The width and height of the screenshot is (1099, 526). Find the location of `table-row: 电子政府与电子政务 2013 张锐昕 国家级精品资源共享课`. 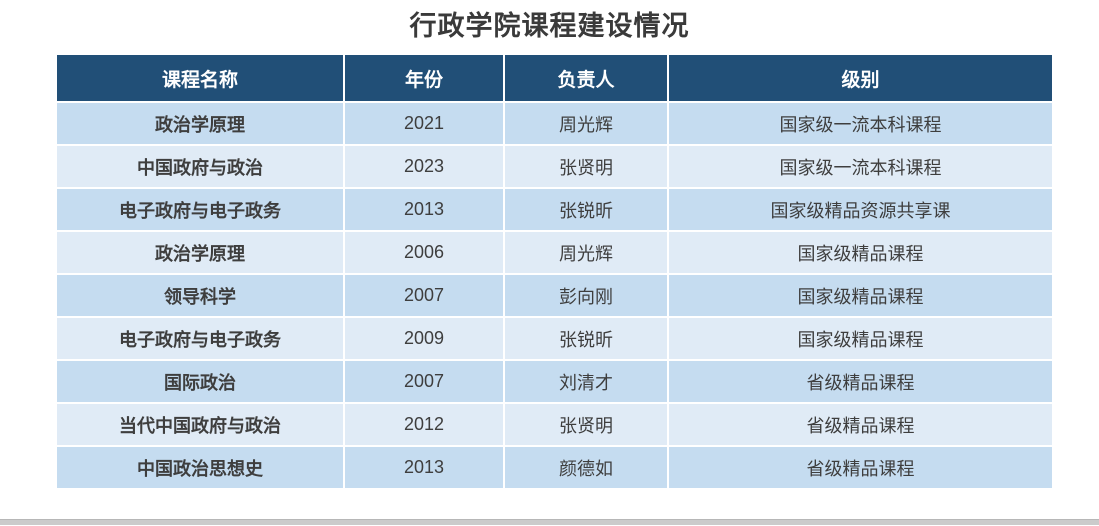

table-row: 电子政府与电子政务 2013 张锐昕 国家级精品资源共享课 is located at coordinates (554, 209).